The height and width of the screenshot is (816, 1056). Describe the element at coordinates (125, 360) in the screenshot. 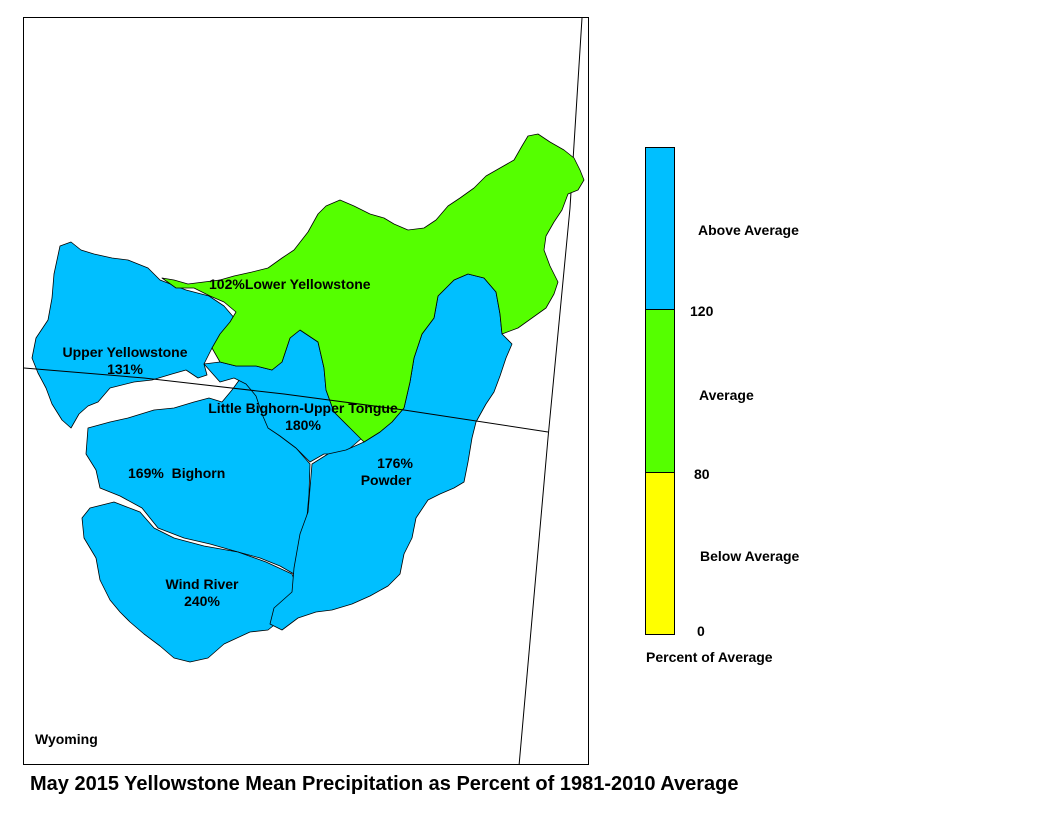

I see `basin-label-upper-yellowstone: Upper Yellowstone 131%` at that location.